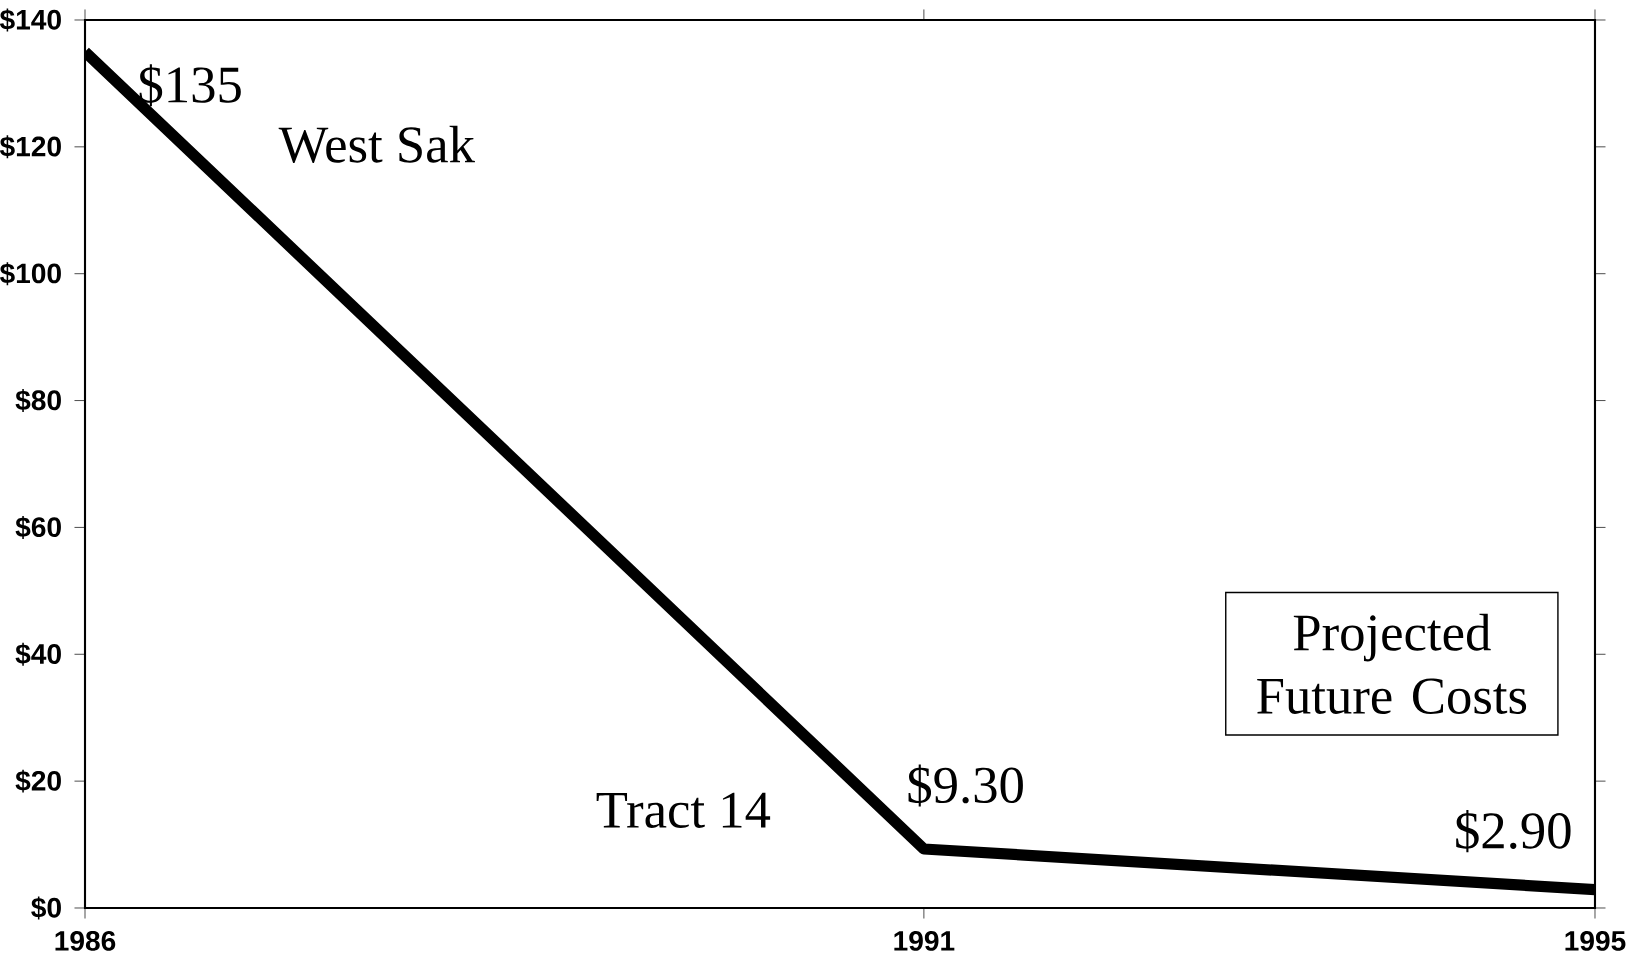  Describe the element at coordinates (38, 781) in the screenshot. I see `y-tick-label: $20` at that location.